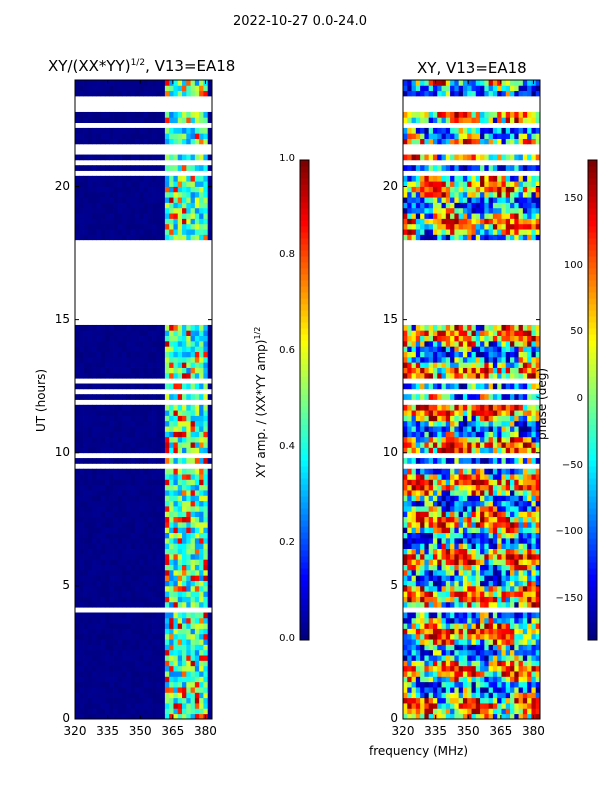 Image resolution: width=600 pixels, height=800 pixels. Describe the element at coordinates (141, 66) in the screenshot. I see `left-plot-title: XY/(XX*YY)1/2, V13=EA18` at that location.